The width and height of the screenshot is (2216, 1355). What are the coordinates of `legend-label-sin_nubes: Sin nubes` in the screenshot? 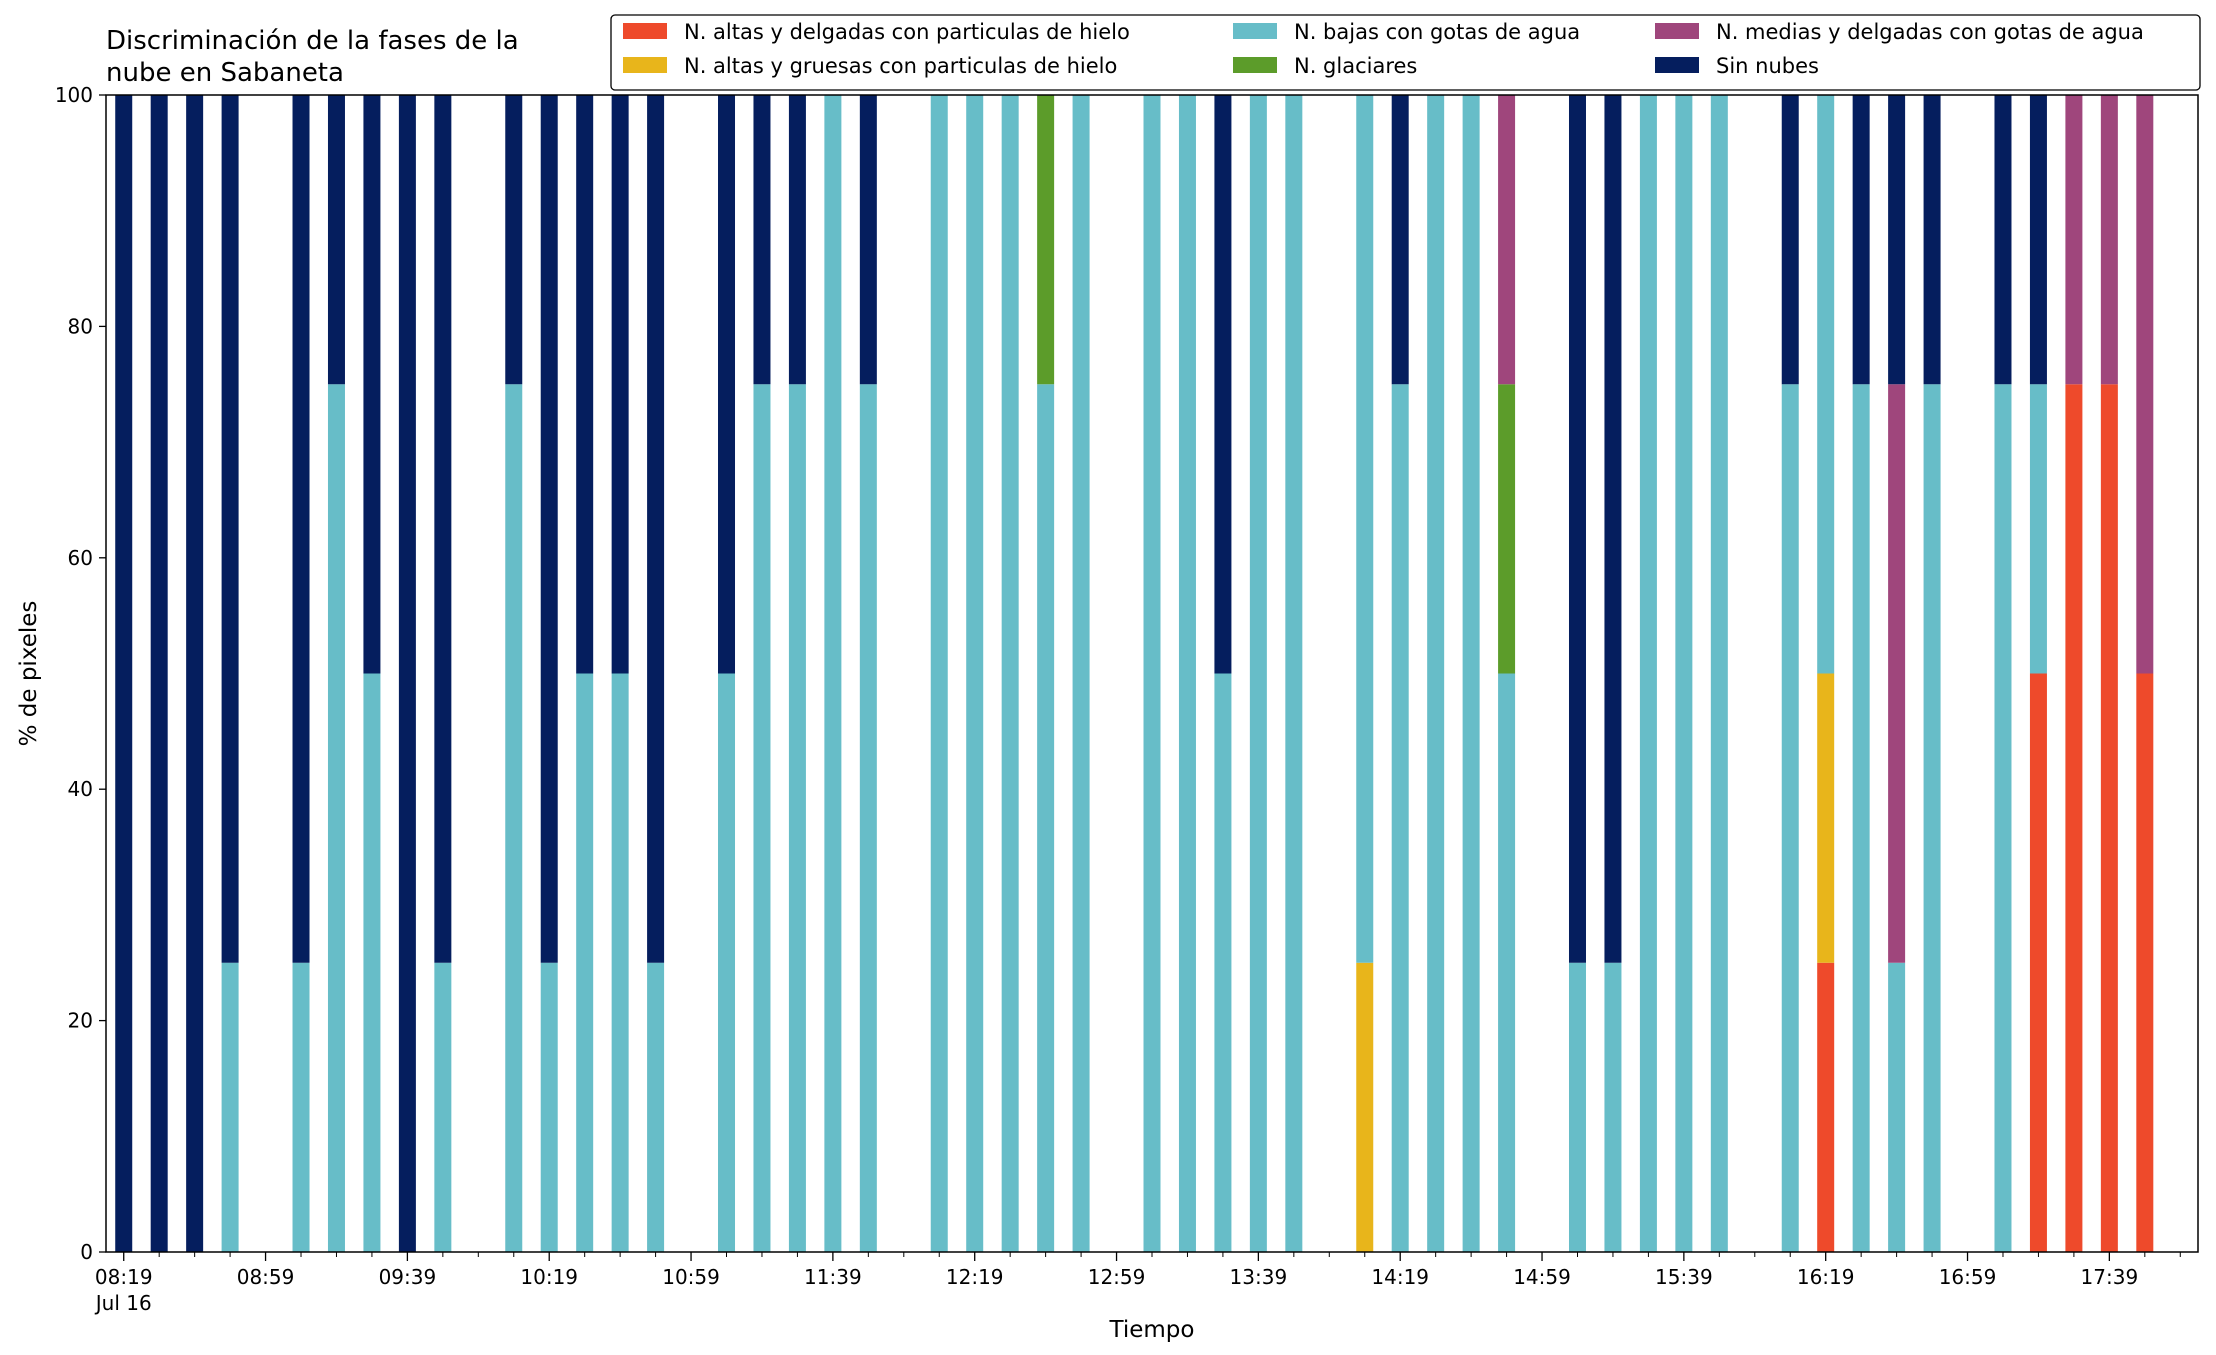 It's located at (1767, 66).